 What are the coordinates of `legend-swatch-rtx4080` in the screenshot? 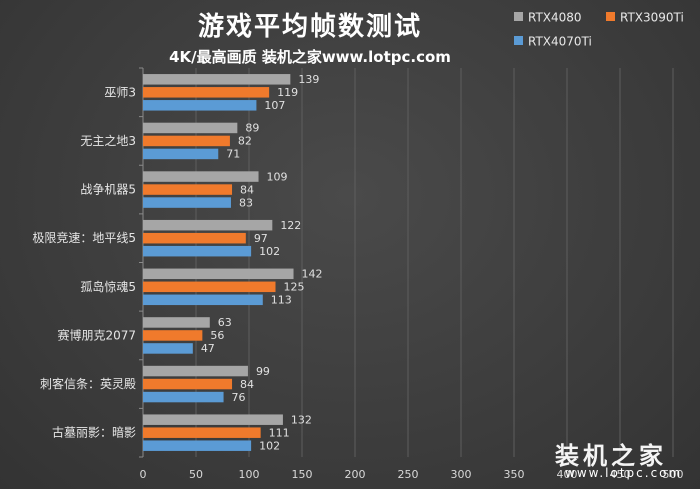 It's located at (518, 16).